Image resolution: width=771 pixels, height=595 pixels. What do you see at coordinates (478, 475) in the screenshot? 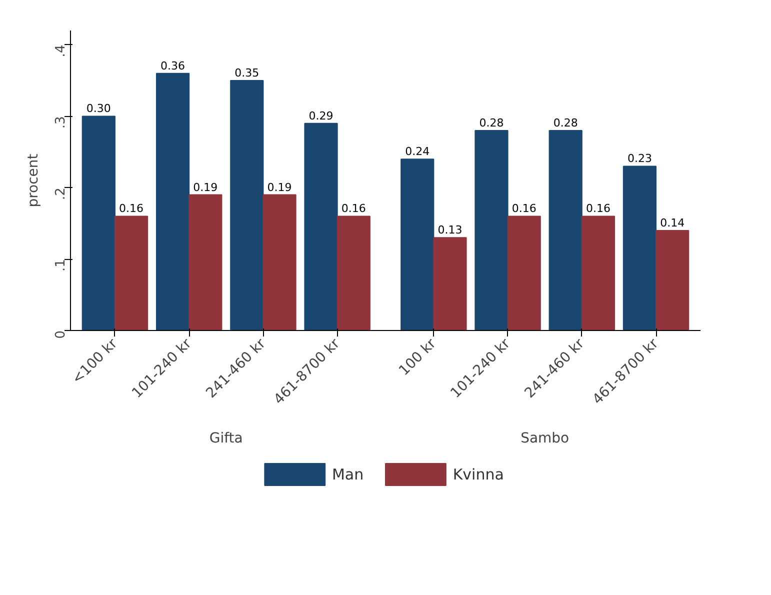
I see `legend-label: Kvinna` at bounding box center [478, 475].